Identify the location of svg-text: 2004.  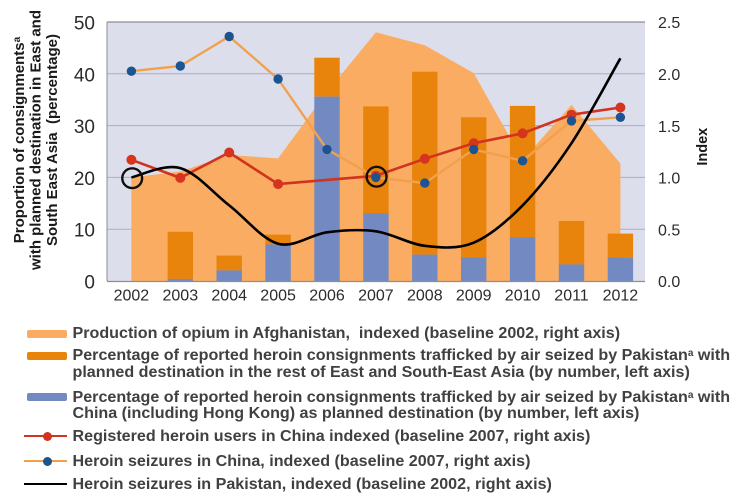
(229, 296).